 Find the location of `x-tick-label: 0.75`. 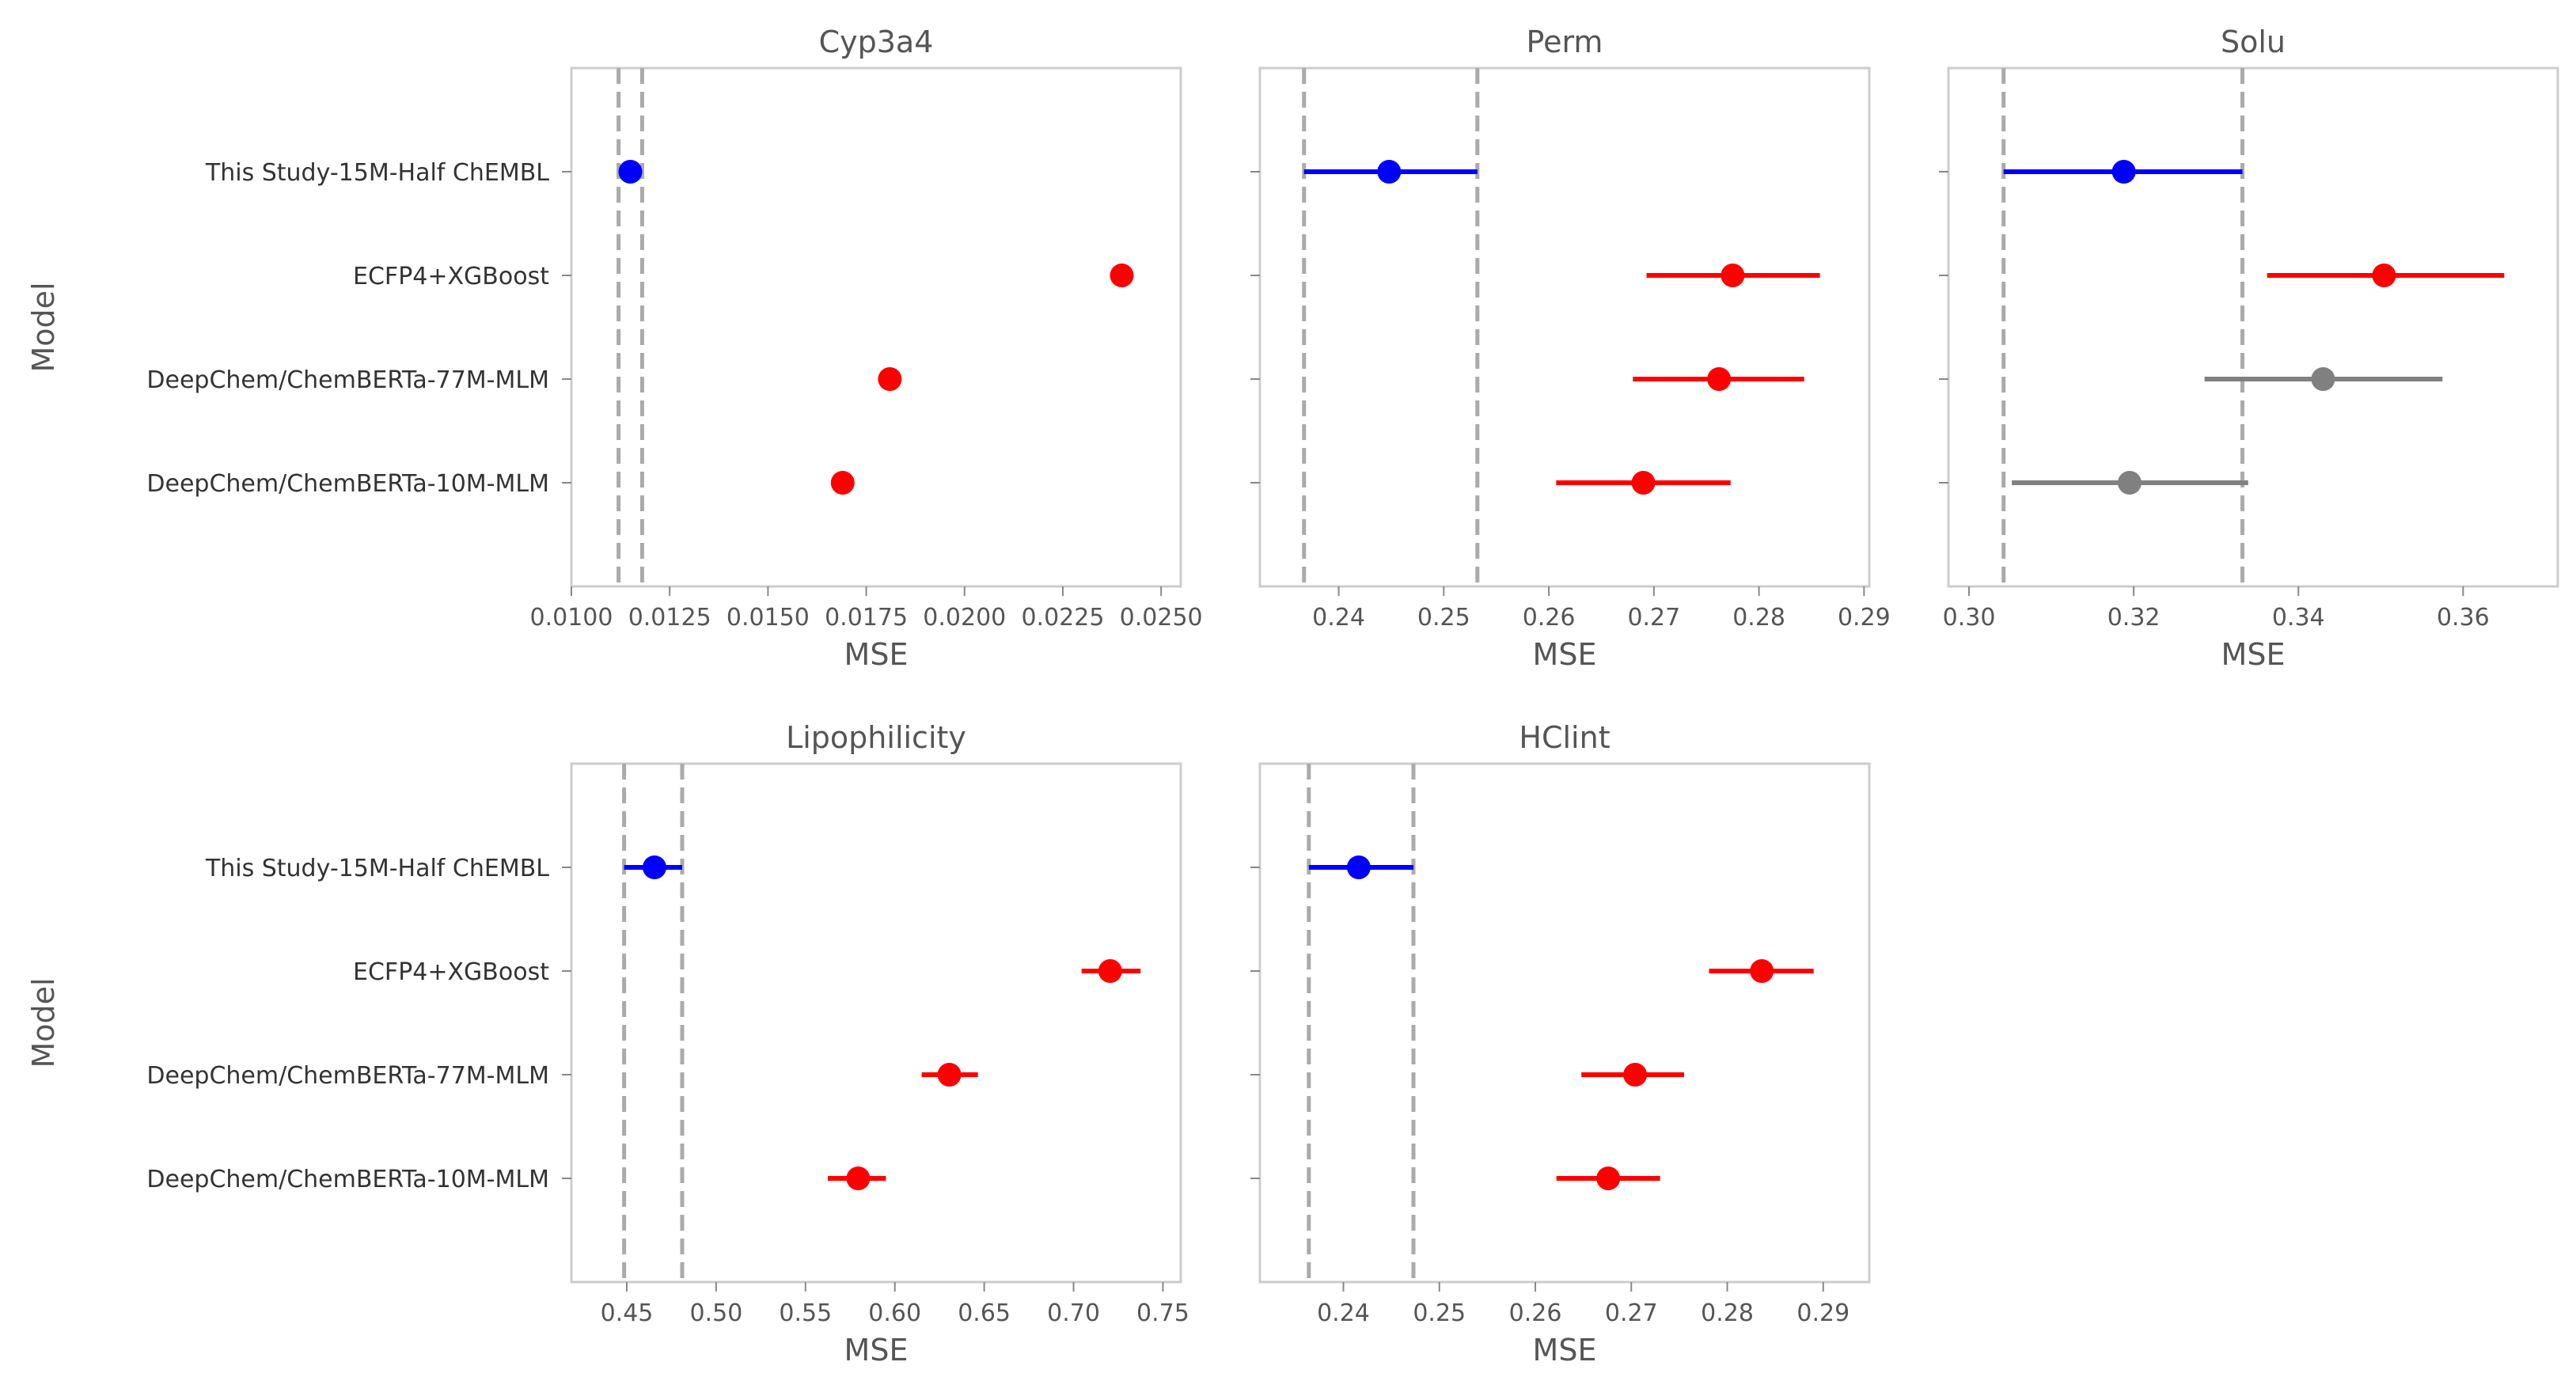

x-tick-label: 0.75 is located at coordinates (1162, 1313).